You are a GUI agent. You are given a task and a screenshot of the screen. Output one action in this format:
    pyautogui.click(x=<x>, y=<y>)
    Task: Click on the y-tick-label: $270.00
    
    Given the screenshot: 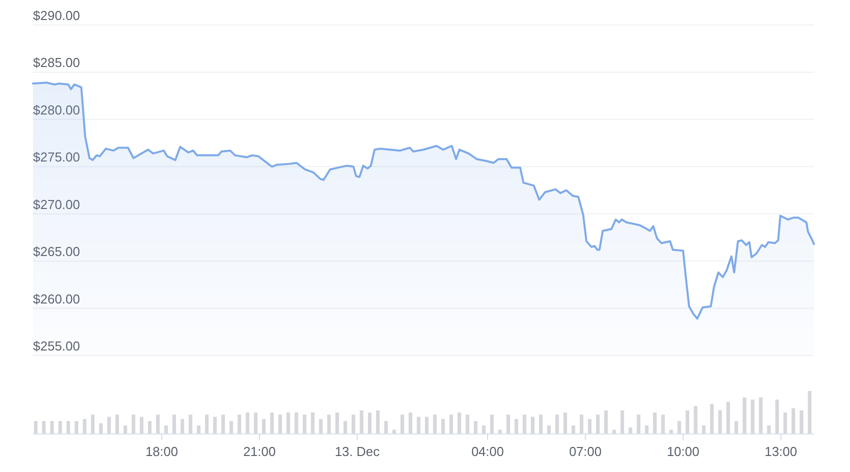 What is the action you would take?
    pyautogui.click(x=56, y=204)
    